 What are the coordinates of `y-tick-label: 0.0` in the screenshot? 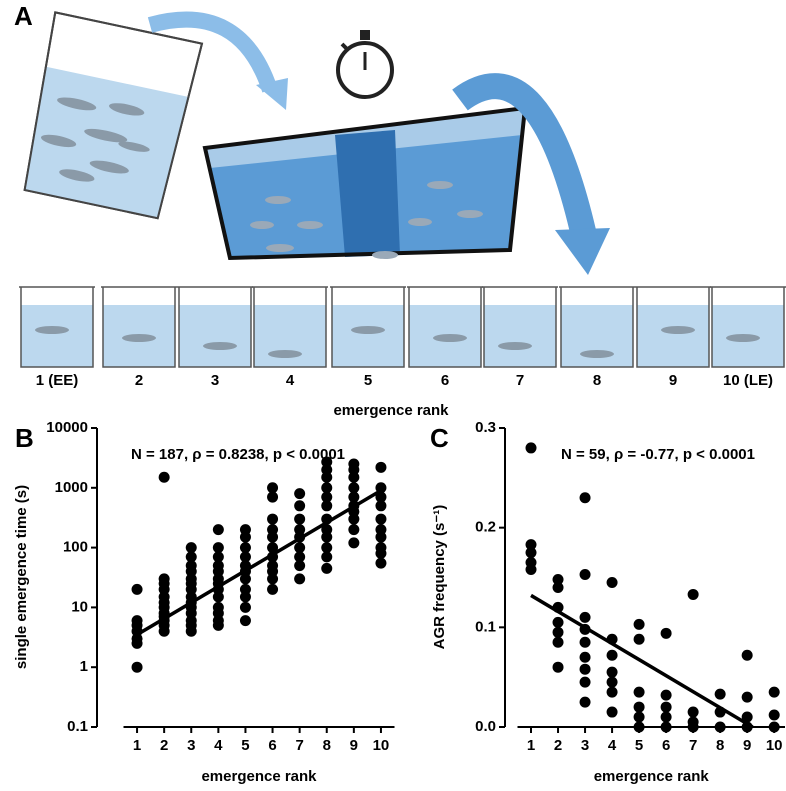 It's located at (485, 726).